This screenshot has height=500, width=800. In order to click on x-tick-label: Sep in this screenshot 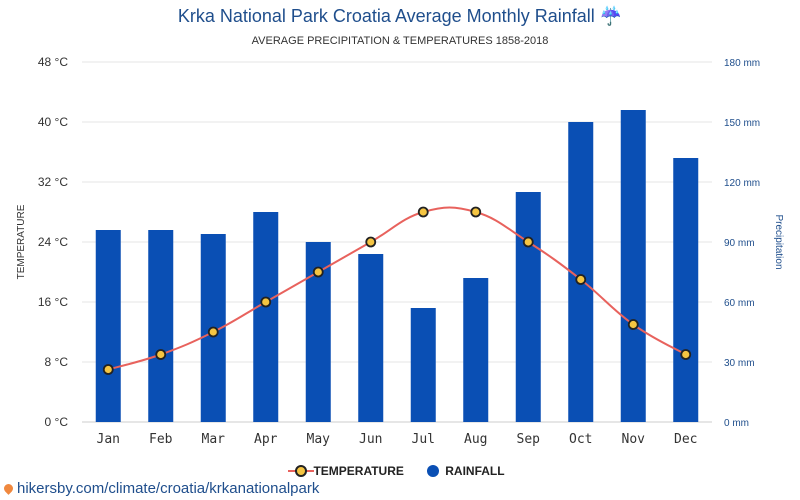, I will do `click(529, 439)`.